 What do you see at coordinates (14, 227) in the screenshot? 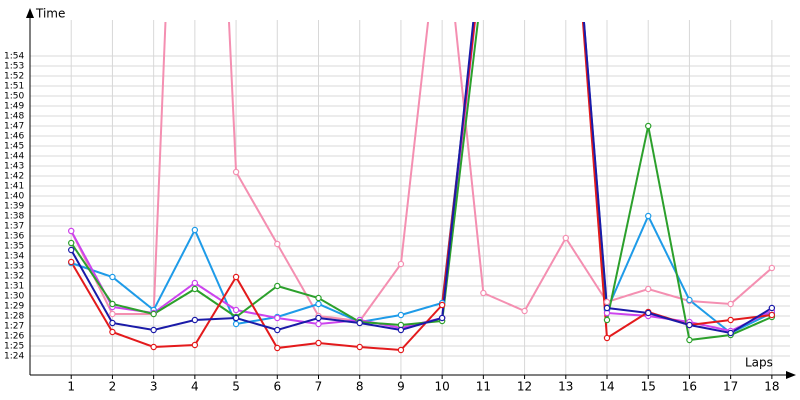
I see `y-tick-label: 1:37` at bounding box center [14, 227].